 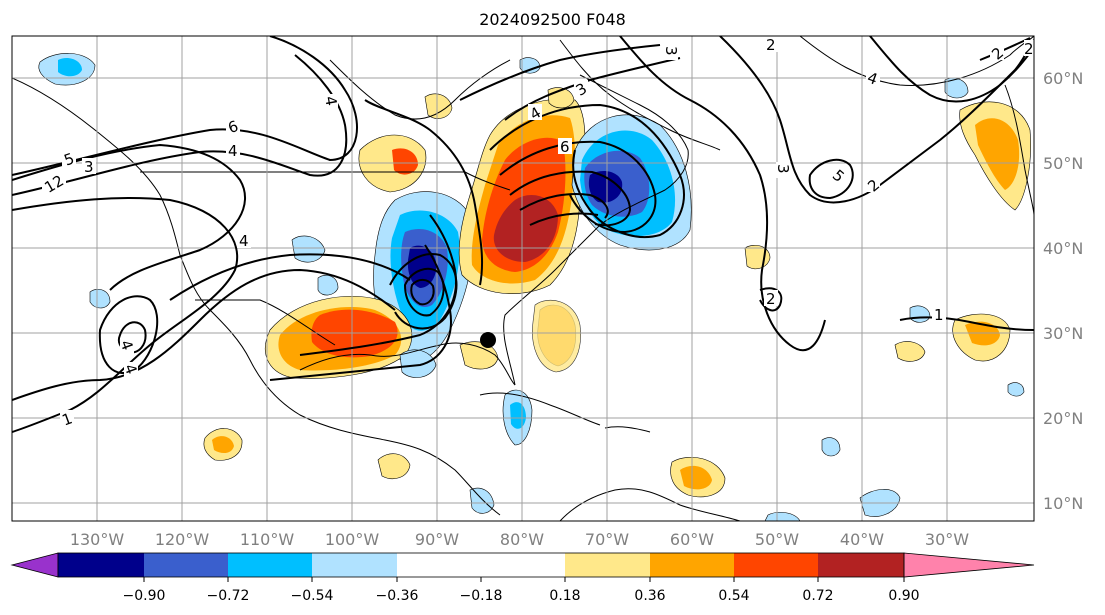 I want to click on lat-label: 60°N, so click(x=1063, y=78).